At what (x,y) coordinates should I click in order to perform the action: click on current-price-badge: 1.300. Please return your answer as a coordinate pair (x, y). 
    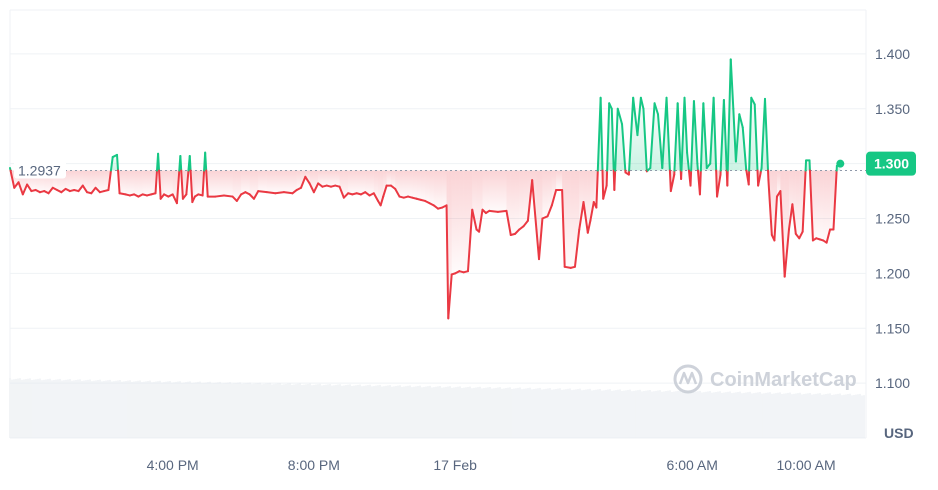
    Looking at the image, I should click on (876, 163).